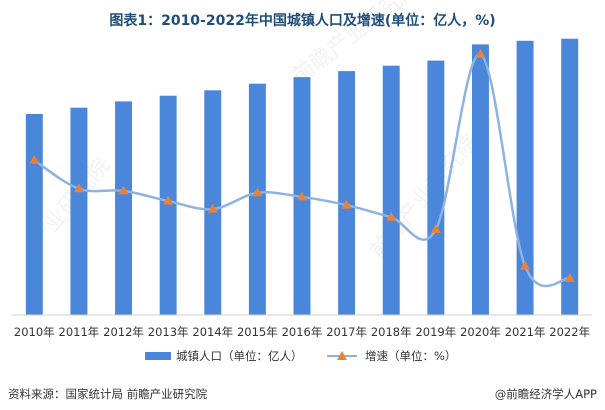  I want to click on bar-2011年, so click(79, 211).